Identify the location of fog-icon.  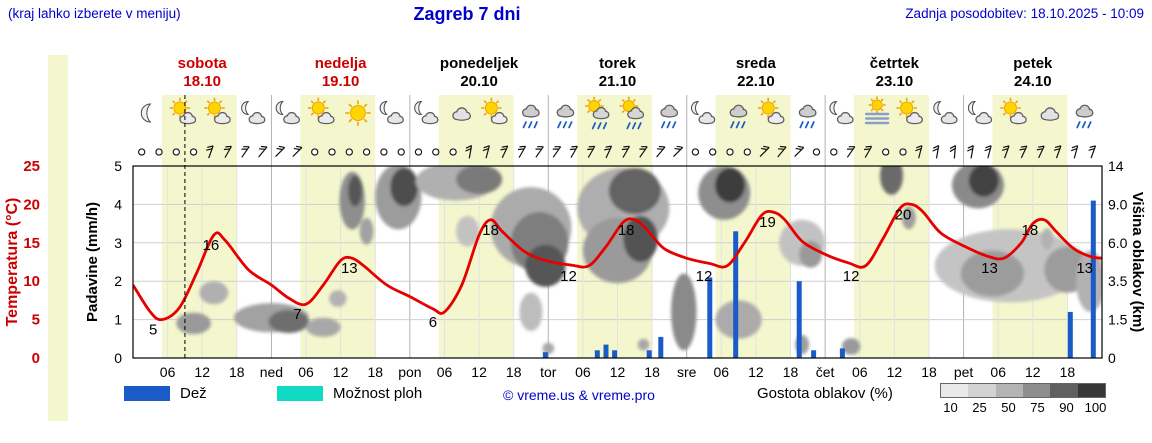
(877, 110).